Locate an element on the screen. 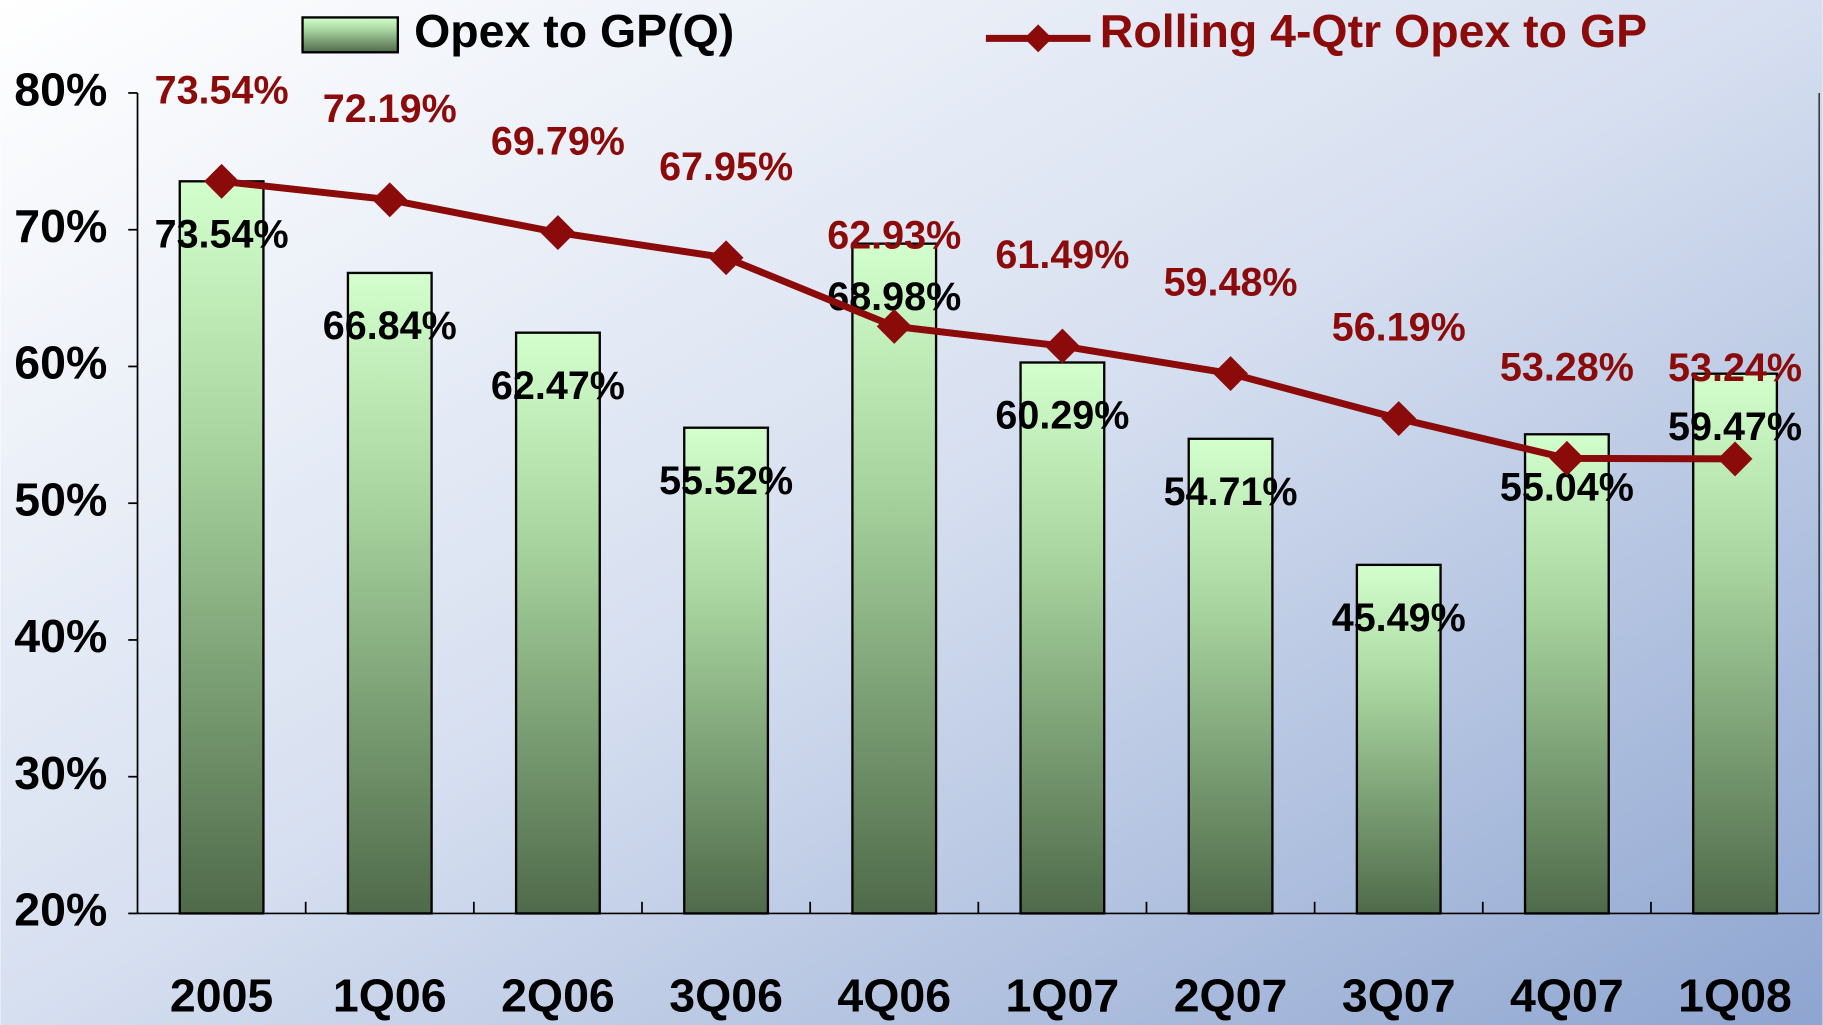  legend-label: Rolling 4-Qtr Opex to GP is located at coordinates (1373, 31).